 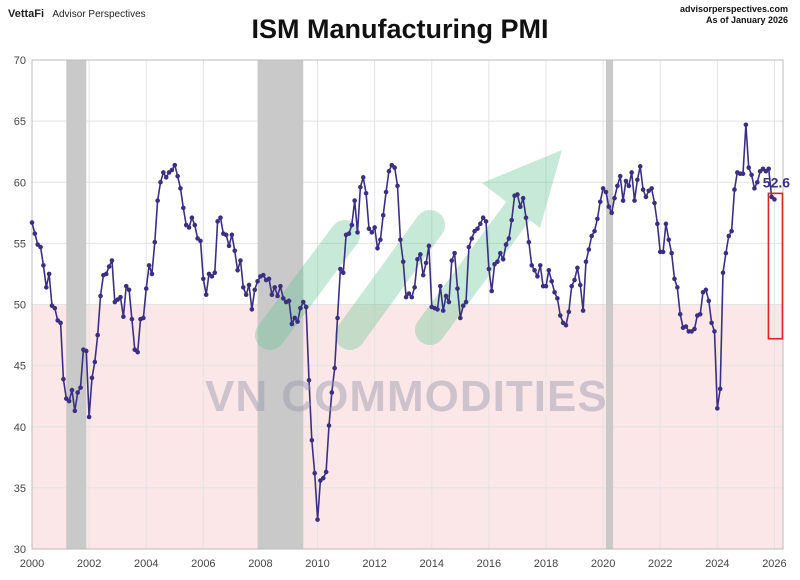 What do you see at coordinates (32, 564) in the screenshot?
I see `x-tick-label: 2000` at bounding box center [32, 564].